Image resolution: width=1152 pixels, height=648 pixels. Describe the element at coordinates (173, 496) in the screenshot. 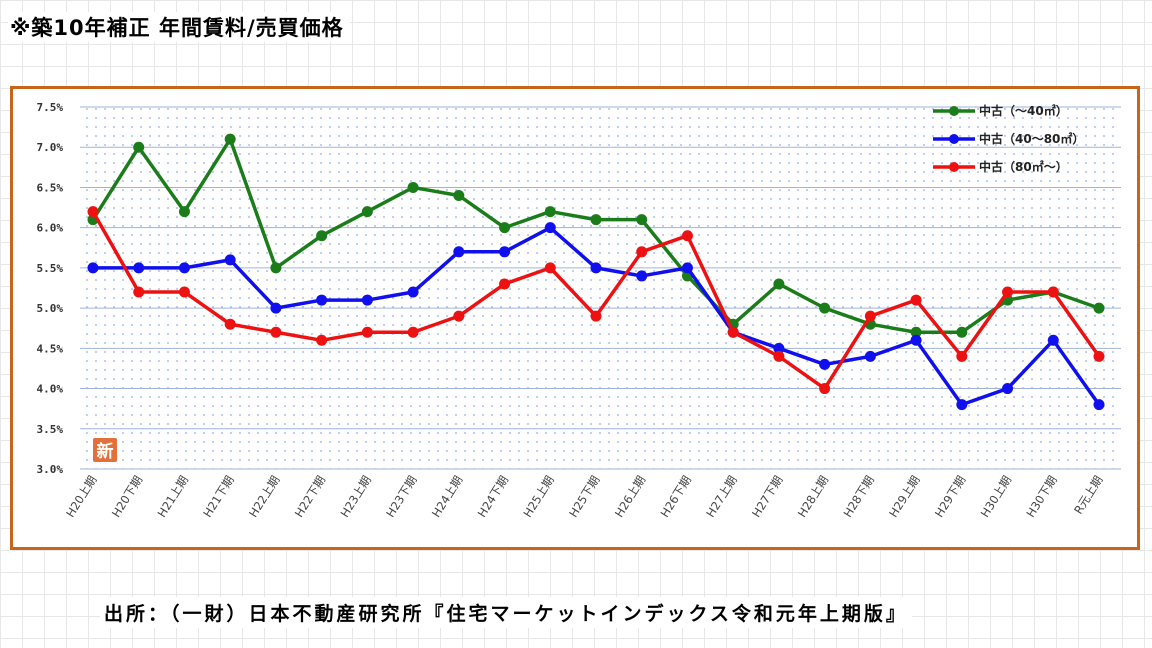

I see `x-tick-label: H21上期` at that location.